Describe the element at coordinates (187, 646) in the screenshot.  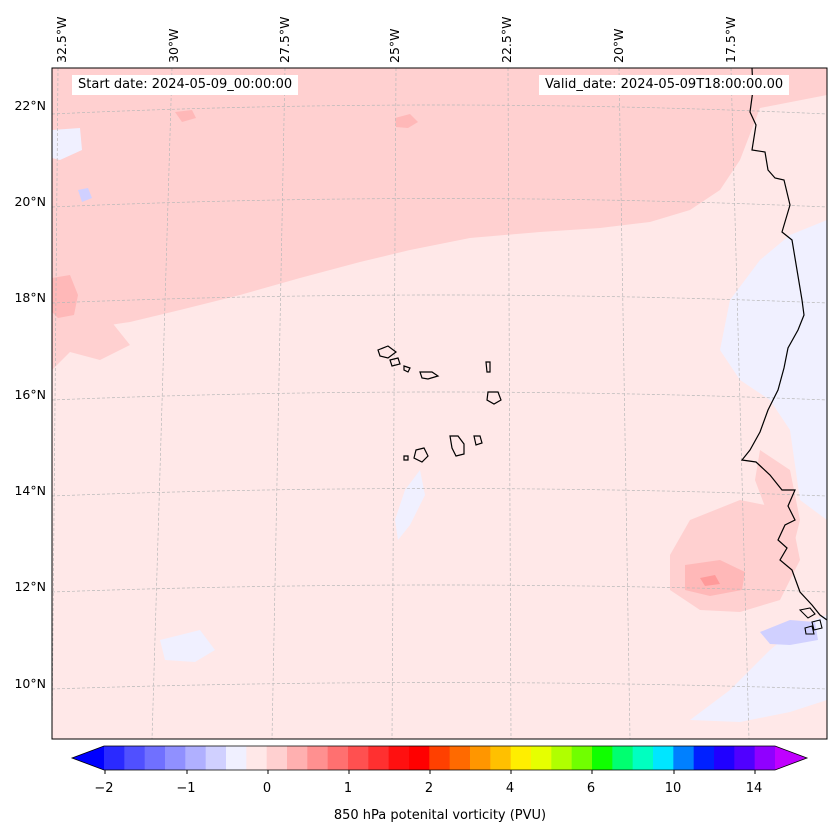
I see `pv-contour-blue-sw` at that location.